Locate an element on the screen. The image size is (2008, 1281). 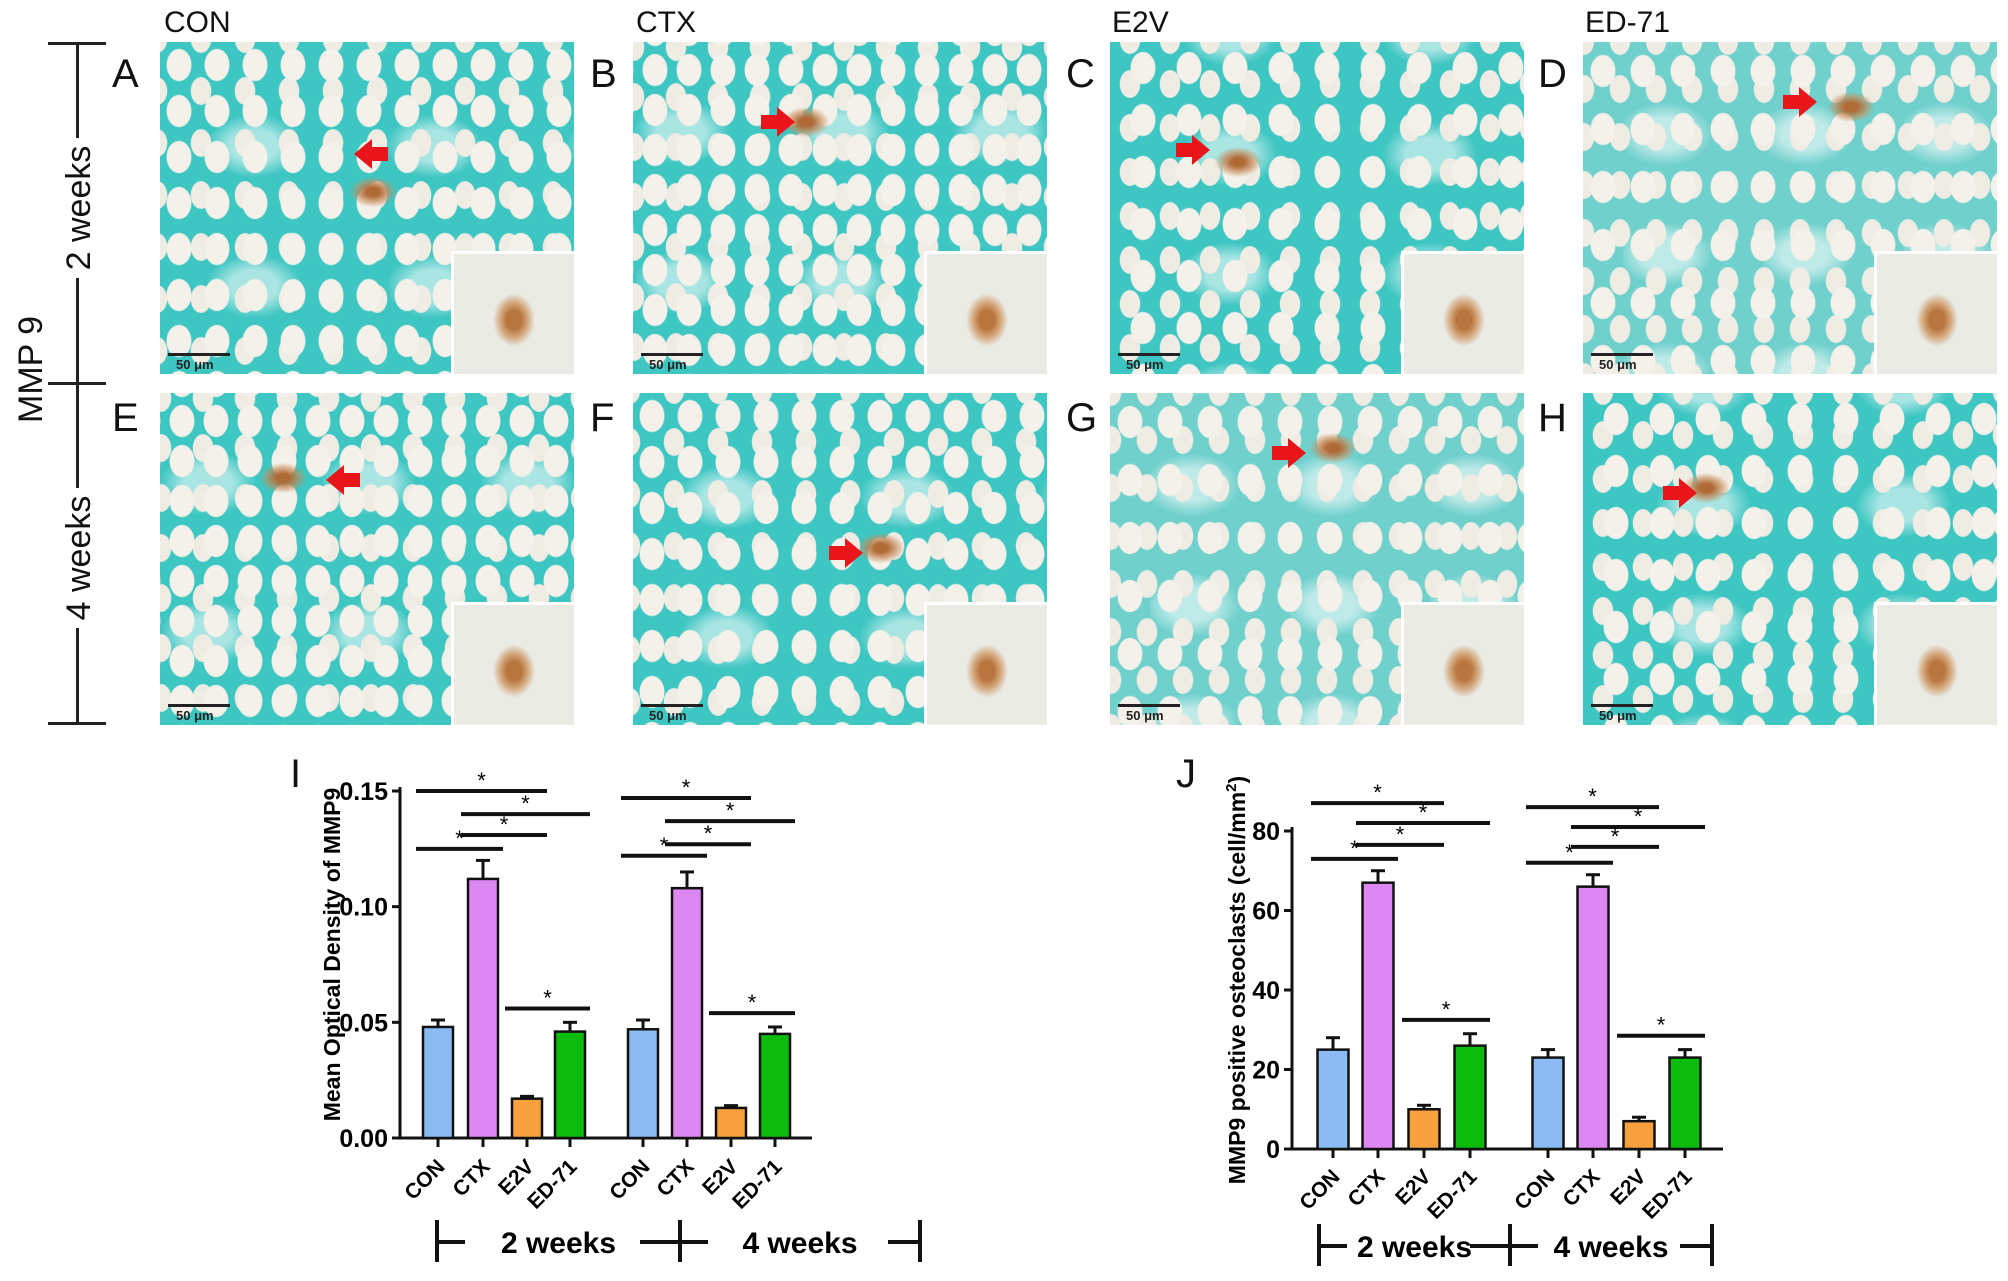
y-axis-label-end: ) is located at coordinates (1237, 780).